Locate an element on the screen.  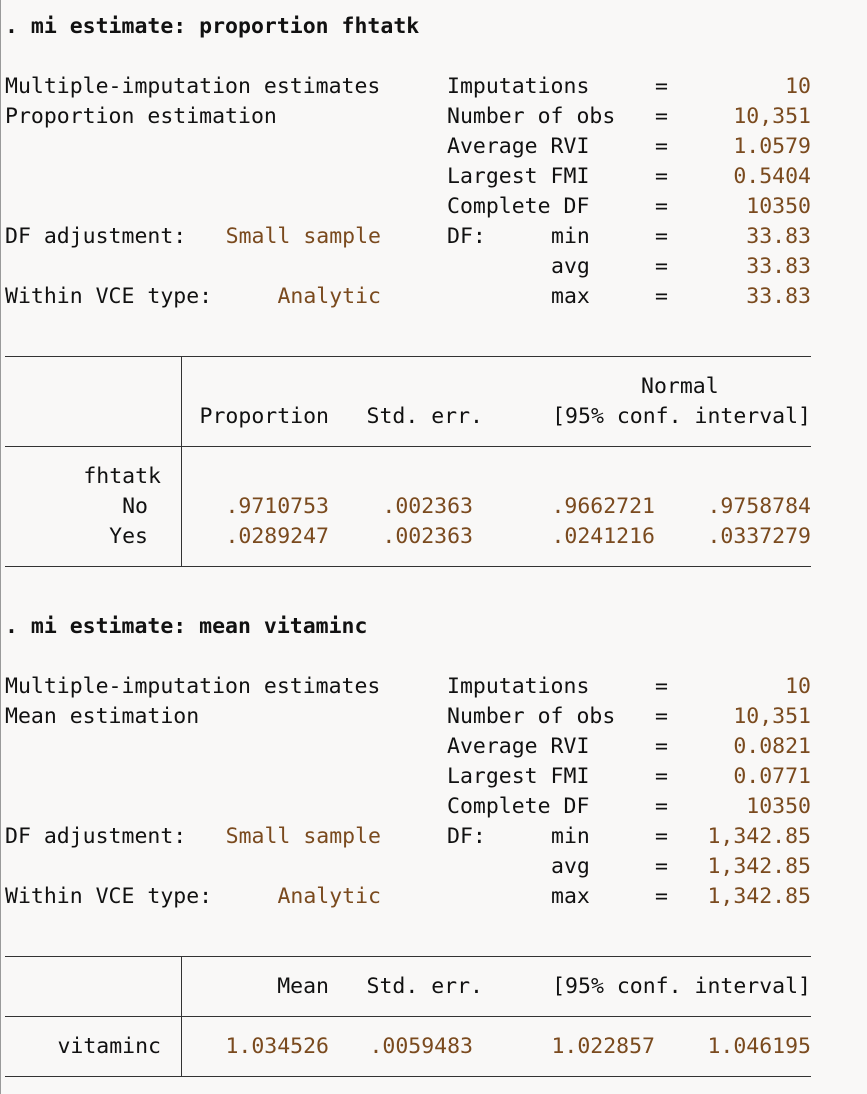
table-row-label: vitaminc is located at coordinates (109, 1046).